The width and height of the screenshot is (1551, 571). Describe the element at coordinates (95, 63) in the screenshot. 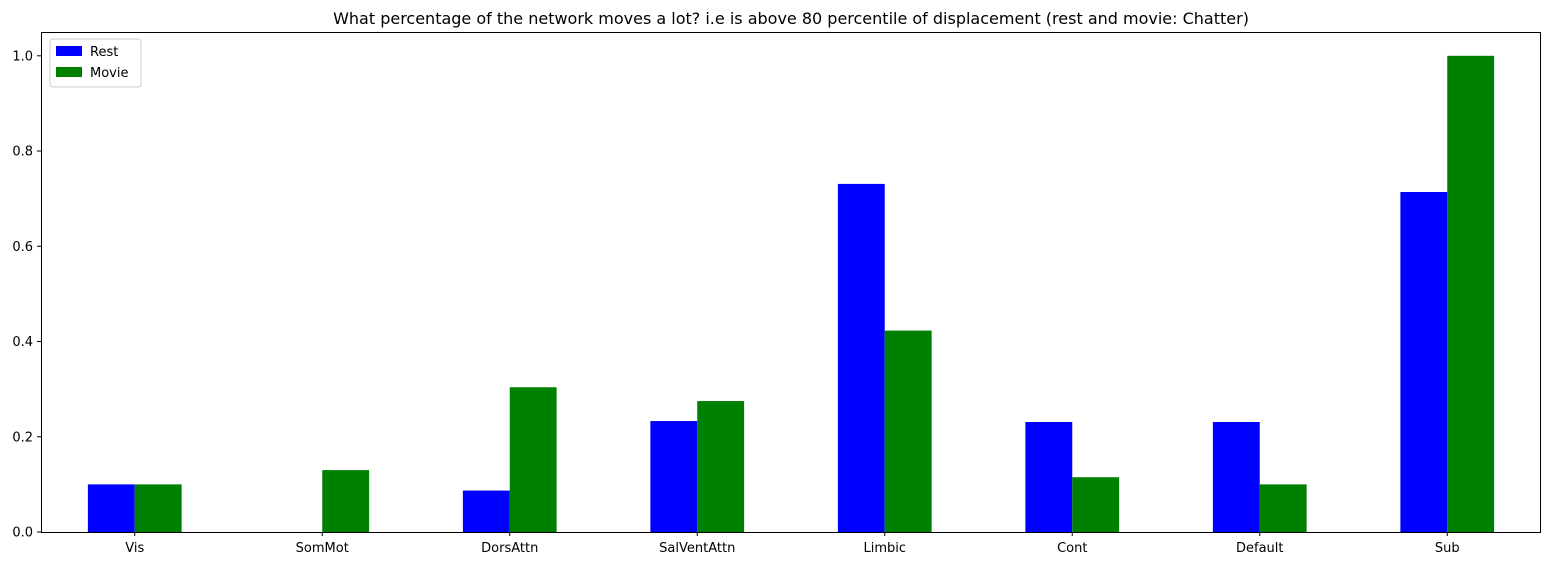

I see `legend: Rest Movie` at that location.